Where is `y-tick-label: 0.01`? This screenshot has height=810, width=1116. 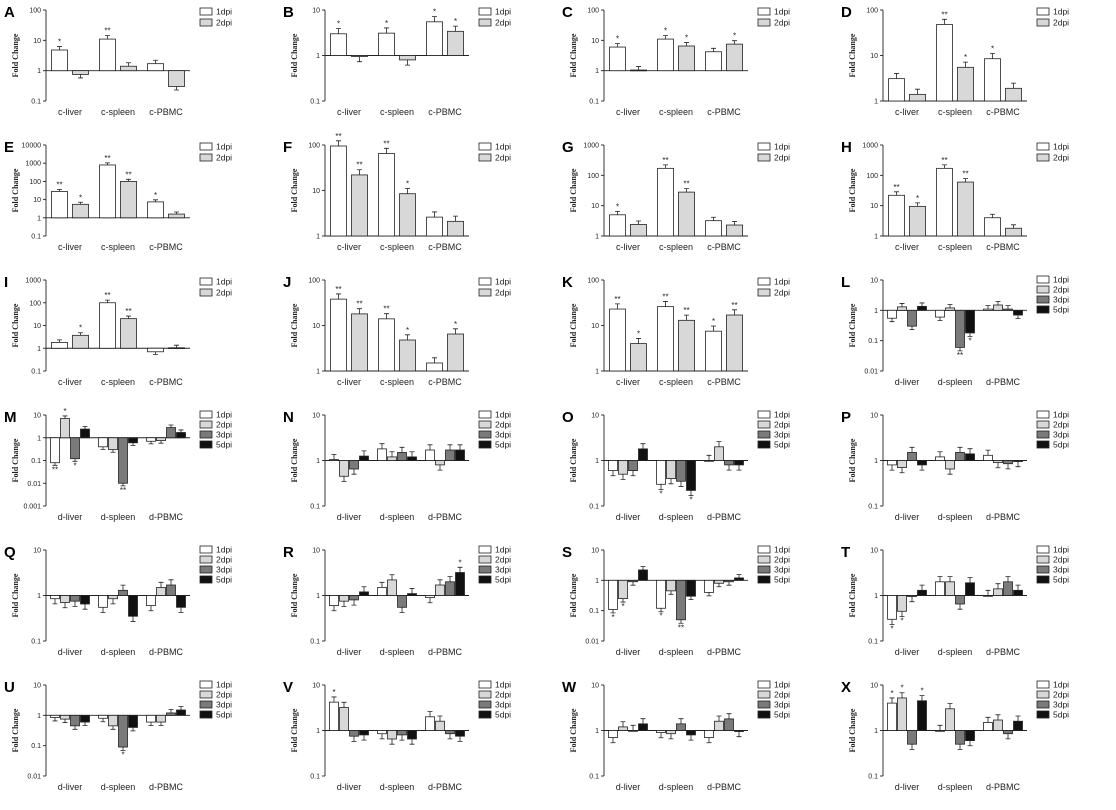 y-tick-label: 0.01 is located at coordinates (871, 372).